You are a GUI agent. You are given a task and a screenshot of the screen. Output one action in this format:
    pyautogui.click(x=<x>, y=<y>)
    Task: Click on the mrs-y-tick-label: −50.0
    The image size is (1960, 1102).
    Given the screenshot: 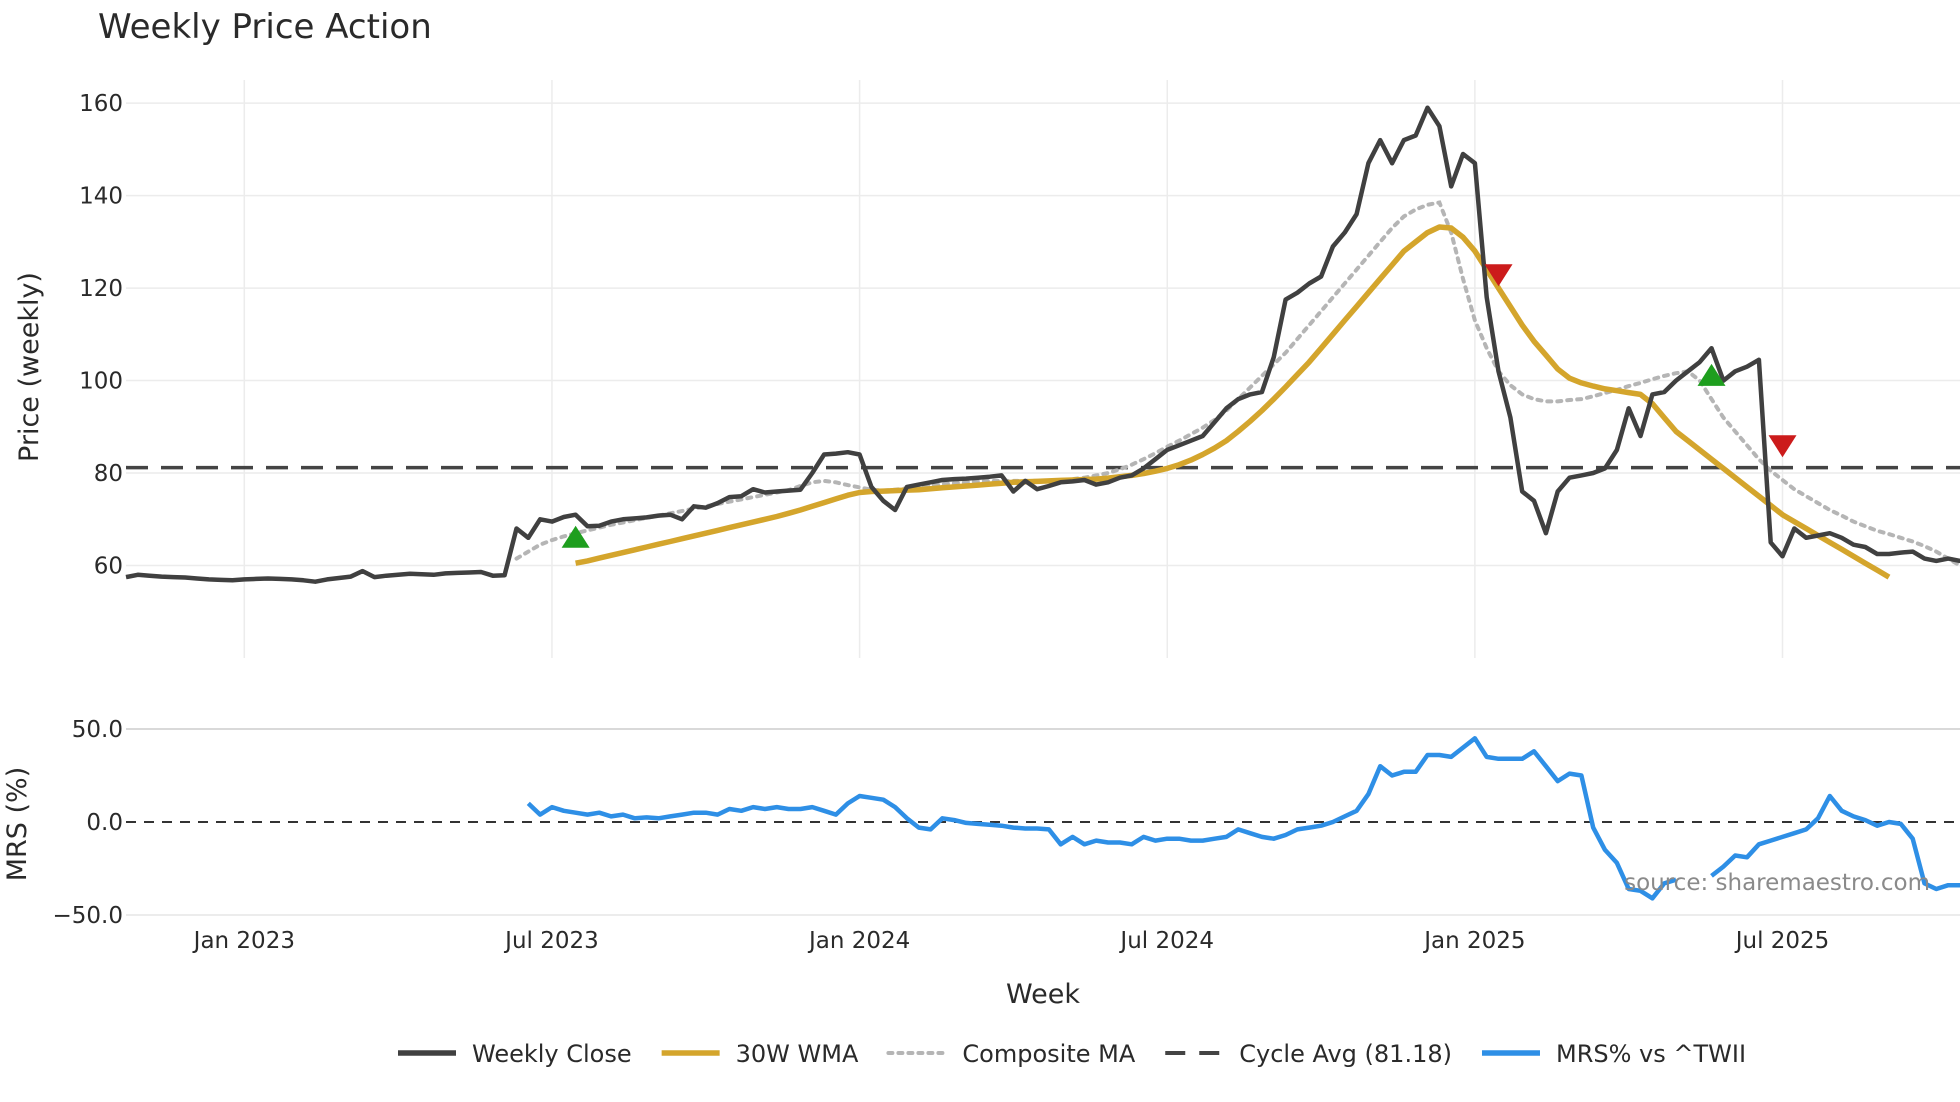 What is the action you would take?
    pyautogui.click(x=88, y=916)
    